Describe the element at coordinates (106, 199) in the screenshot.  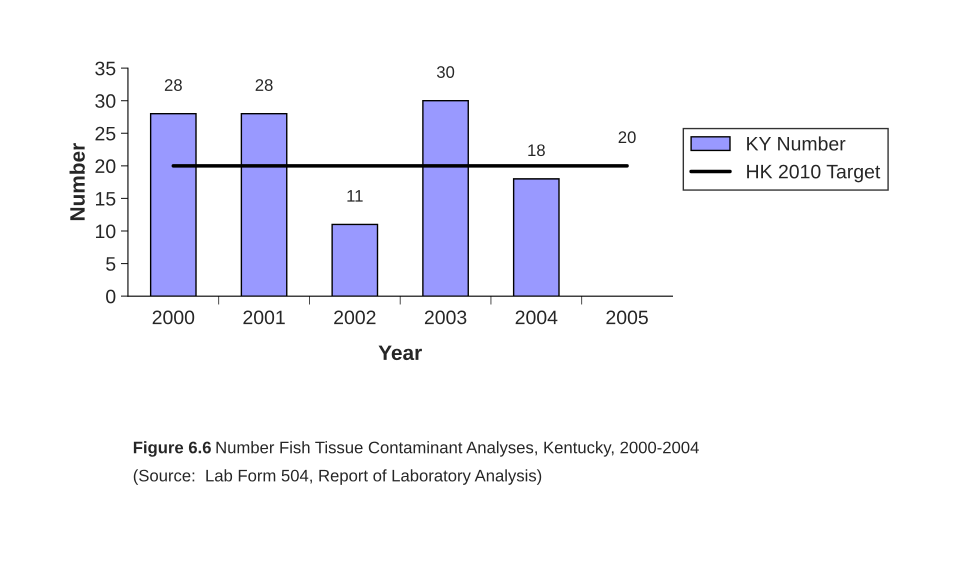
I see `y-tick-label: 15` at that location.